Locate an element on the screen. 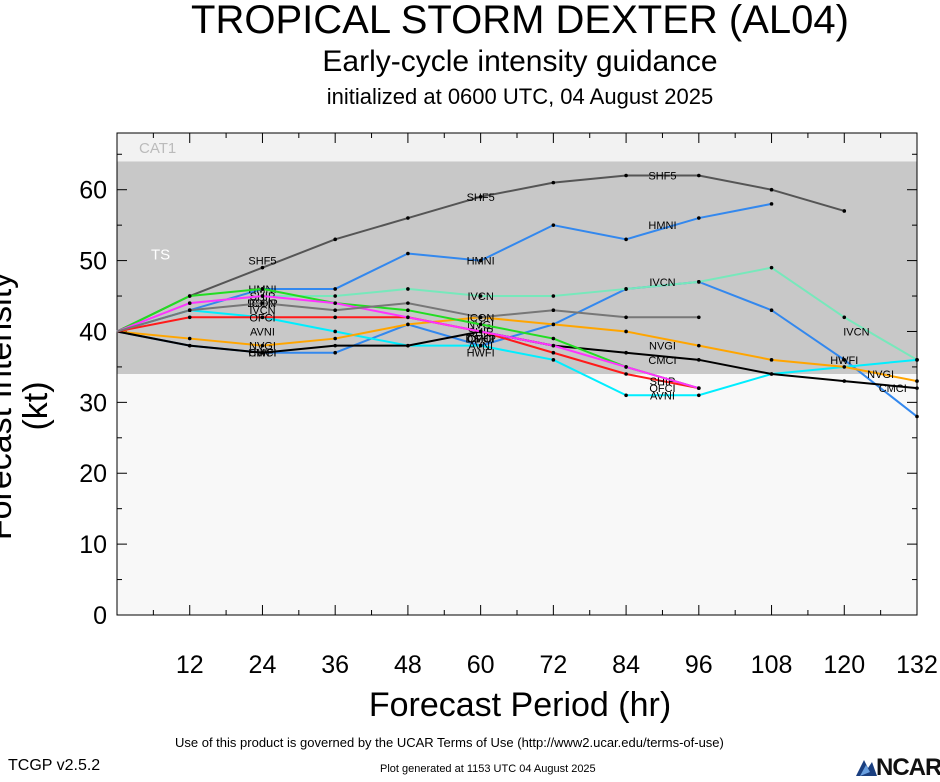 The image size is (940, 782). x-tick-label: 48 is located at coordinates (408, 665).